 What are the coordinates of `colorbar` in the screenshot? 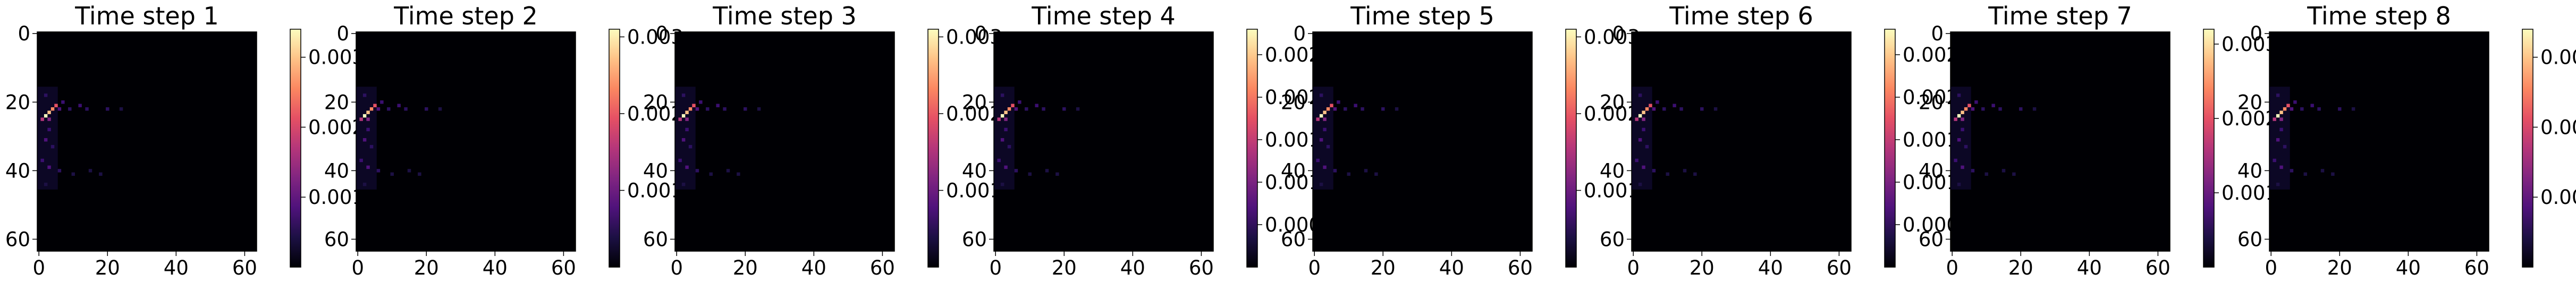 It's located at (2527, 148).